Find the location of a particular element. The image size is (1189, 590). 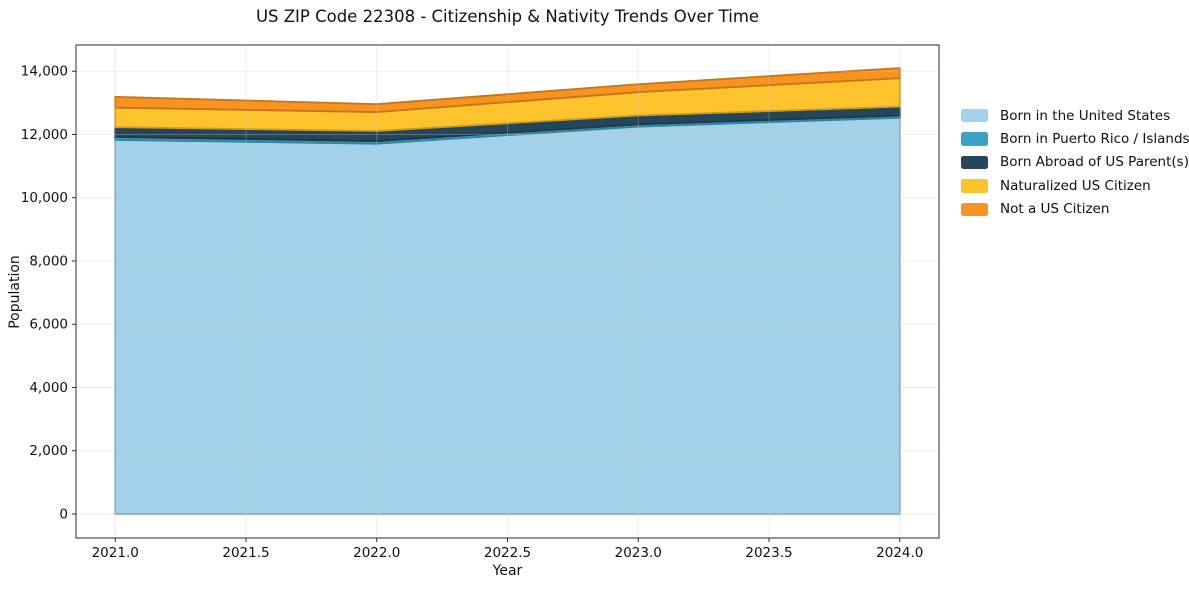

legend-item: Born in the United States is located at coordinates (1075, 115).